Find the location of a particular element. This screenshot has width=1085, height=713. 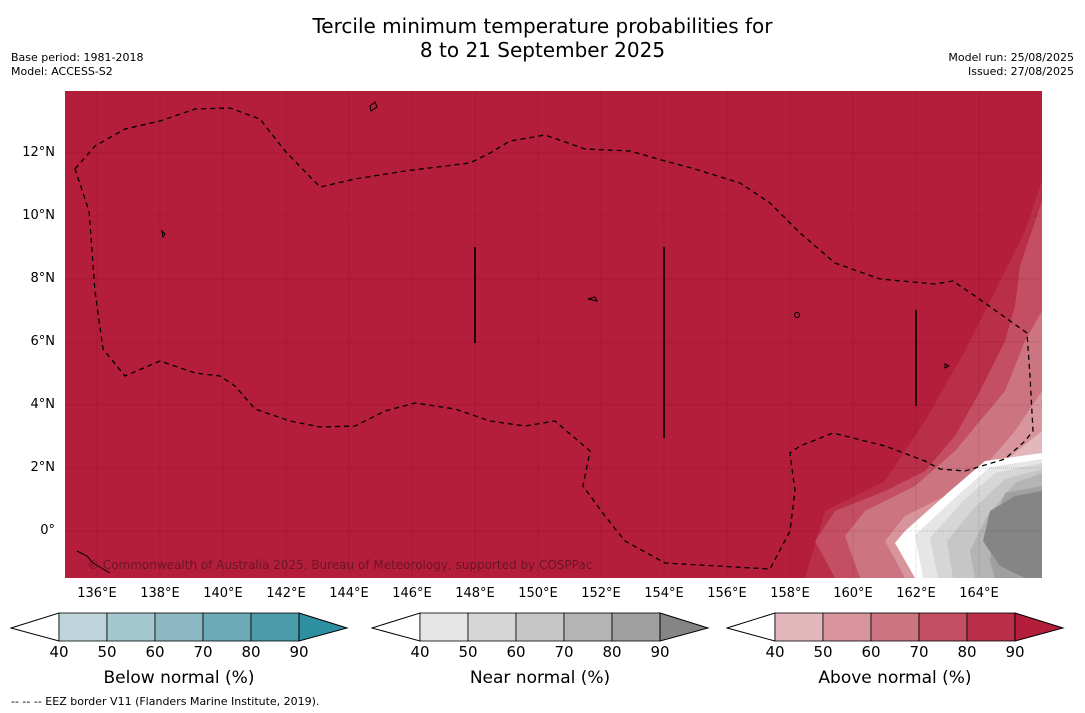

meta-right: Model run: 25/08/2025 Issued: 27/08/2025 is located at coordinates (1011, 65).